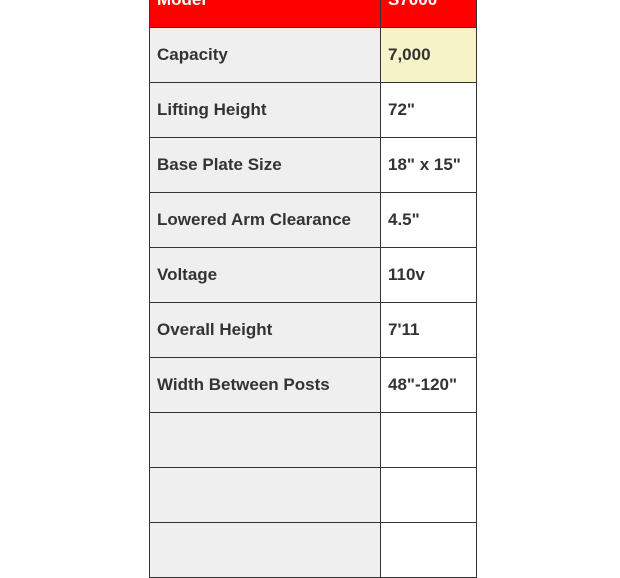 The image size is (620, 578). What do you see at coordinates (265, 55) in the screenshot?
I see `spec-label: Capacity` at bounding box center [265, 55].